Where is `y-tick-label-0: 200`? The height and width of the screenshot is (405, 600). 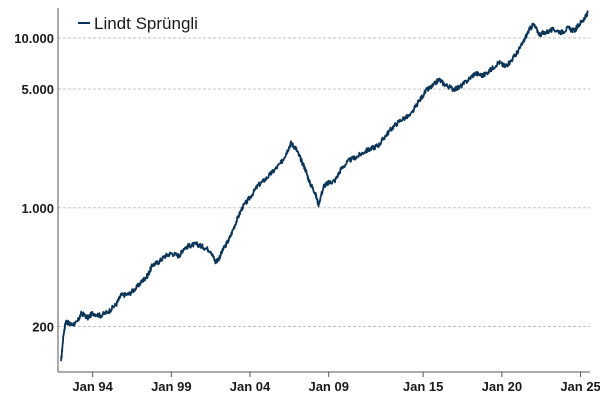 y-tick-label-0: 200 is located at coordinates (43, 327).